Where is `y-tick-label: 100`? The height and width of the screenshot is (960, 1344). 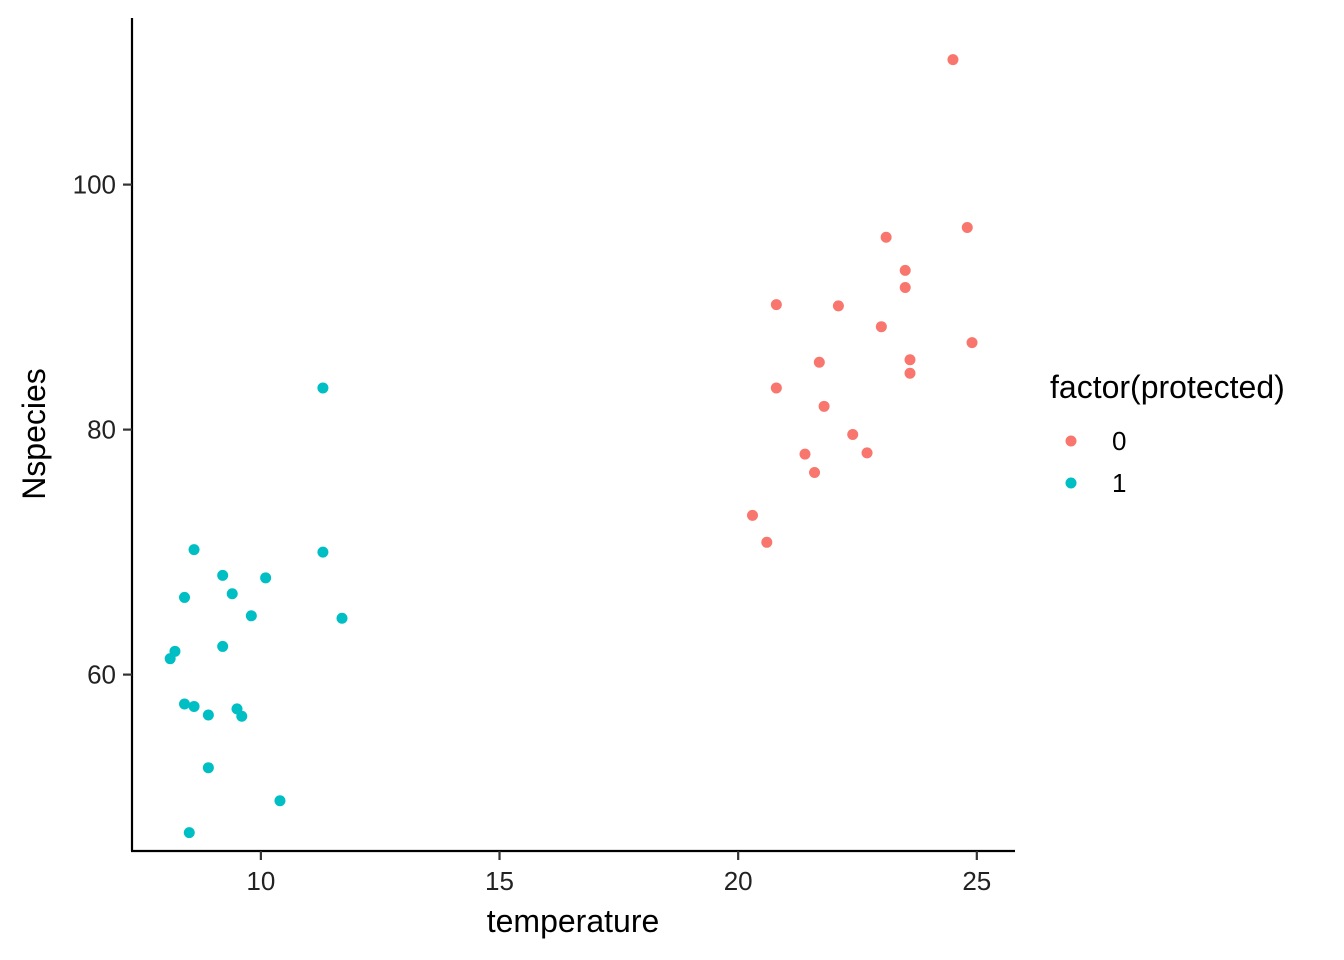
y-tick-label: 100 is located at coordinates (94, 185).